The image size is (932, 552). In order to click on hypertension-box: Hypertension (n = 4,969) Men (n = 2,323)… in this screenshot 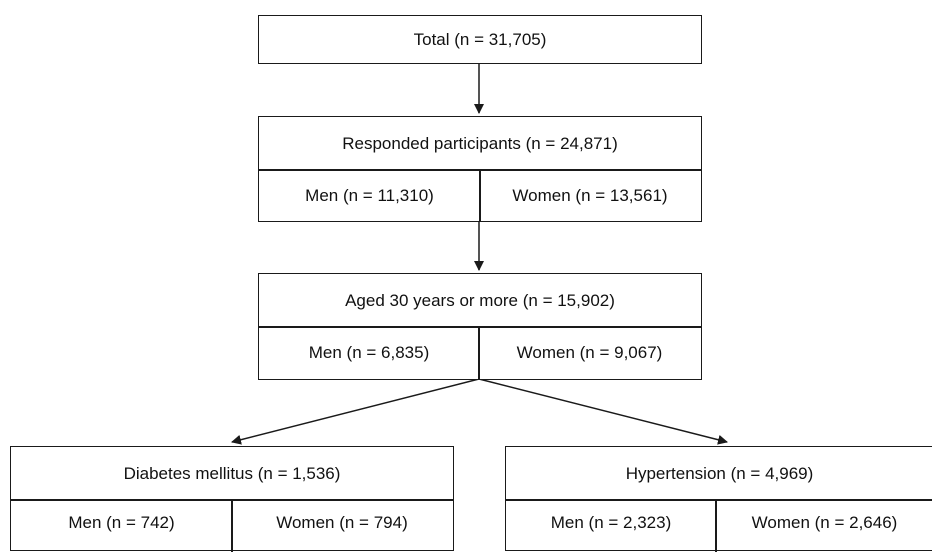, I will do `click(718, 499)`.